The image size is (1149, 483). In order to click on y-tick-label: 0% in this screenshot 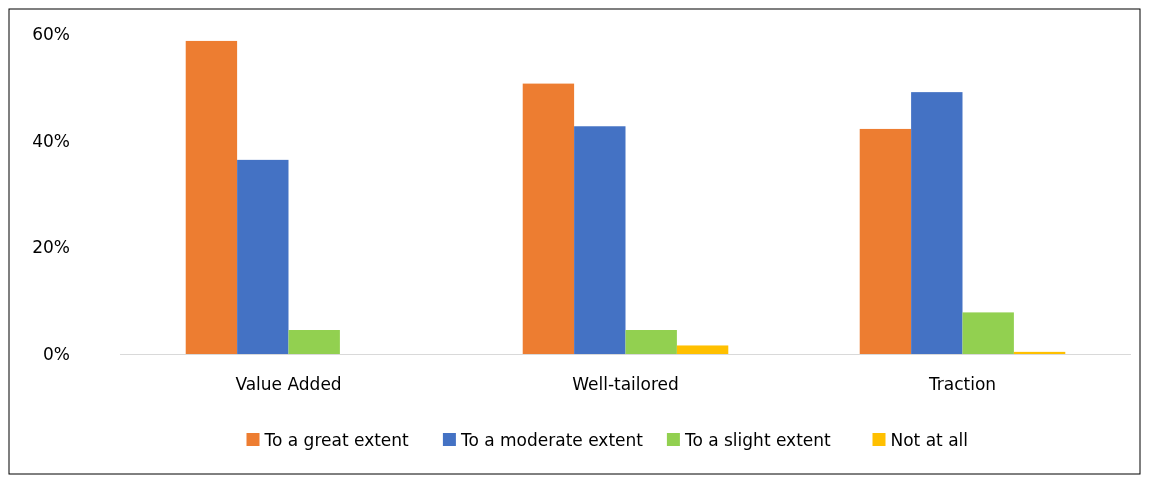, I will do `click(56, 353)`.